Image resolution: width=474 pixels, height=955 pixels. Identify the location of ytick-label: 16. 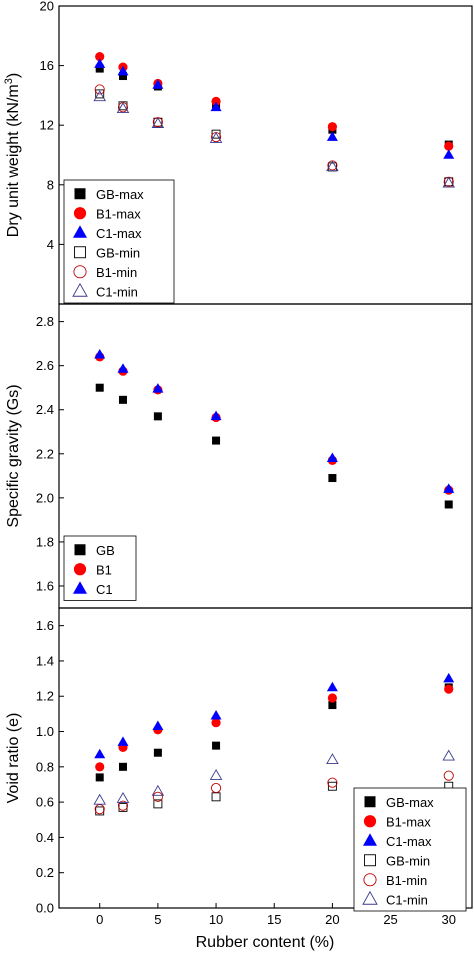
(47, 65).